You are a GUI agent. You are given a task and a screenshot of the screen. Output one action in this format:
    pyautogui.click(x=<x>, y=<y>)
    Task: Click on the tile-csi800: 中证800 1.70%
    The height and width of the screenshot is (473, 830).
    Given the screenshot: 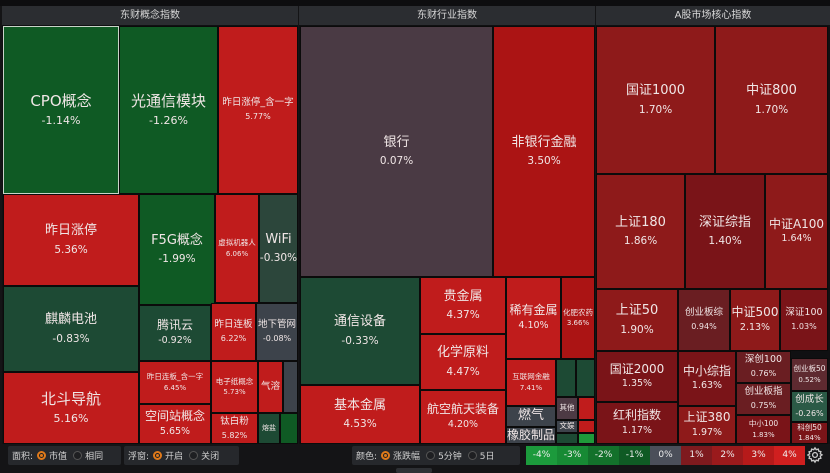 What is the action you would take?
    pyautogui.click(x=771, y=100)
    